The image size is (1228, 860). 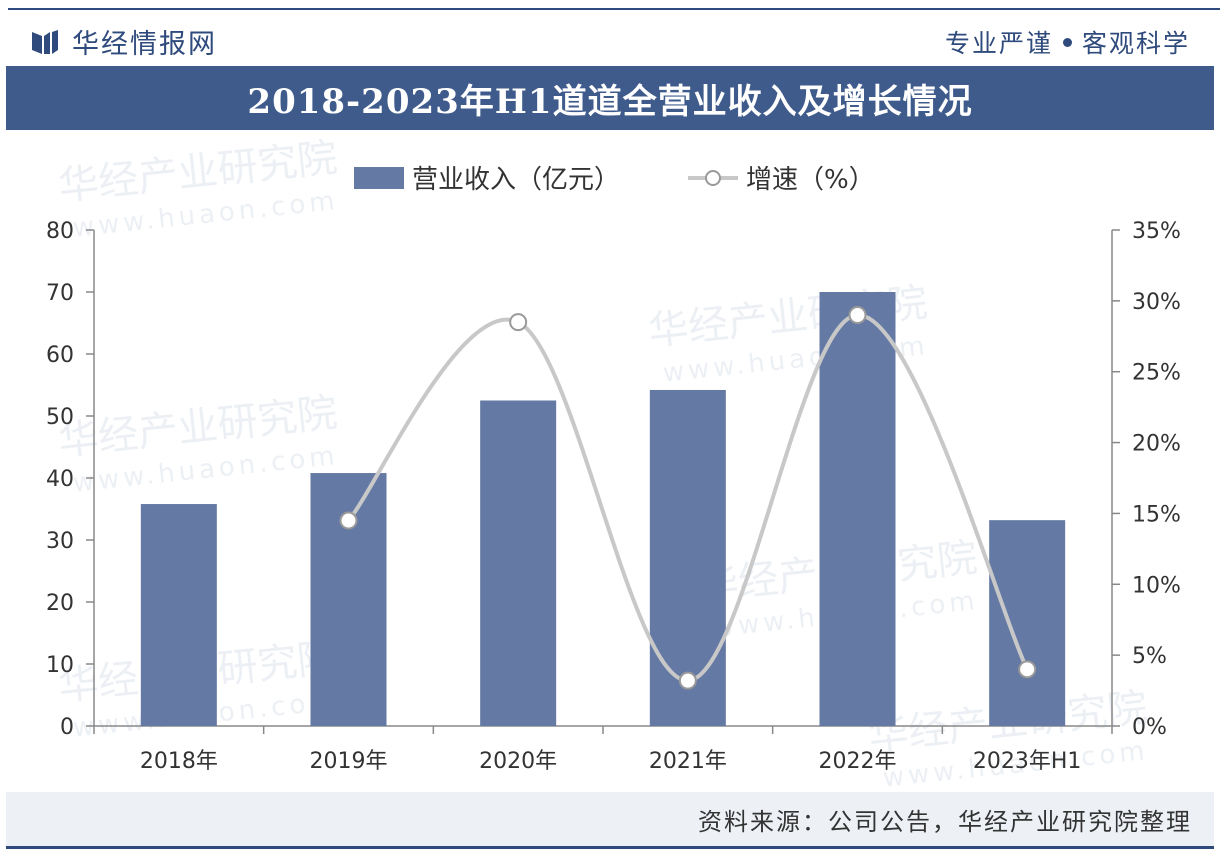 What do you see at coordinates (1156, 585) in the screenshot?
I see `right-tick-label: 10%` at bounding box center [1156, 585].